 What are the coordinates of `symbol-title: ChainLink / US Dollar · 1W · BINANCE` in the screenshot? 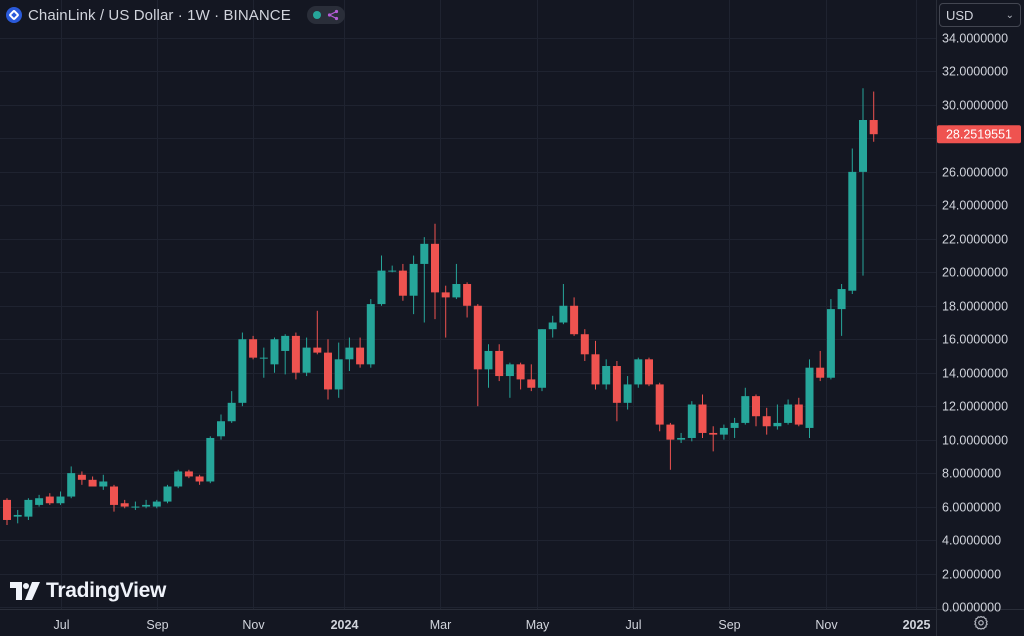 It's located at (159, 15).